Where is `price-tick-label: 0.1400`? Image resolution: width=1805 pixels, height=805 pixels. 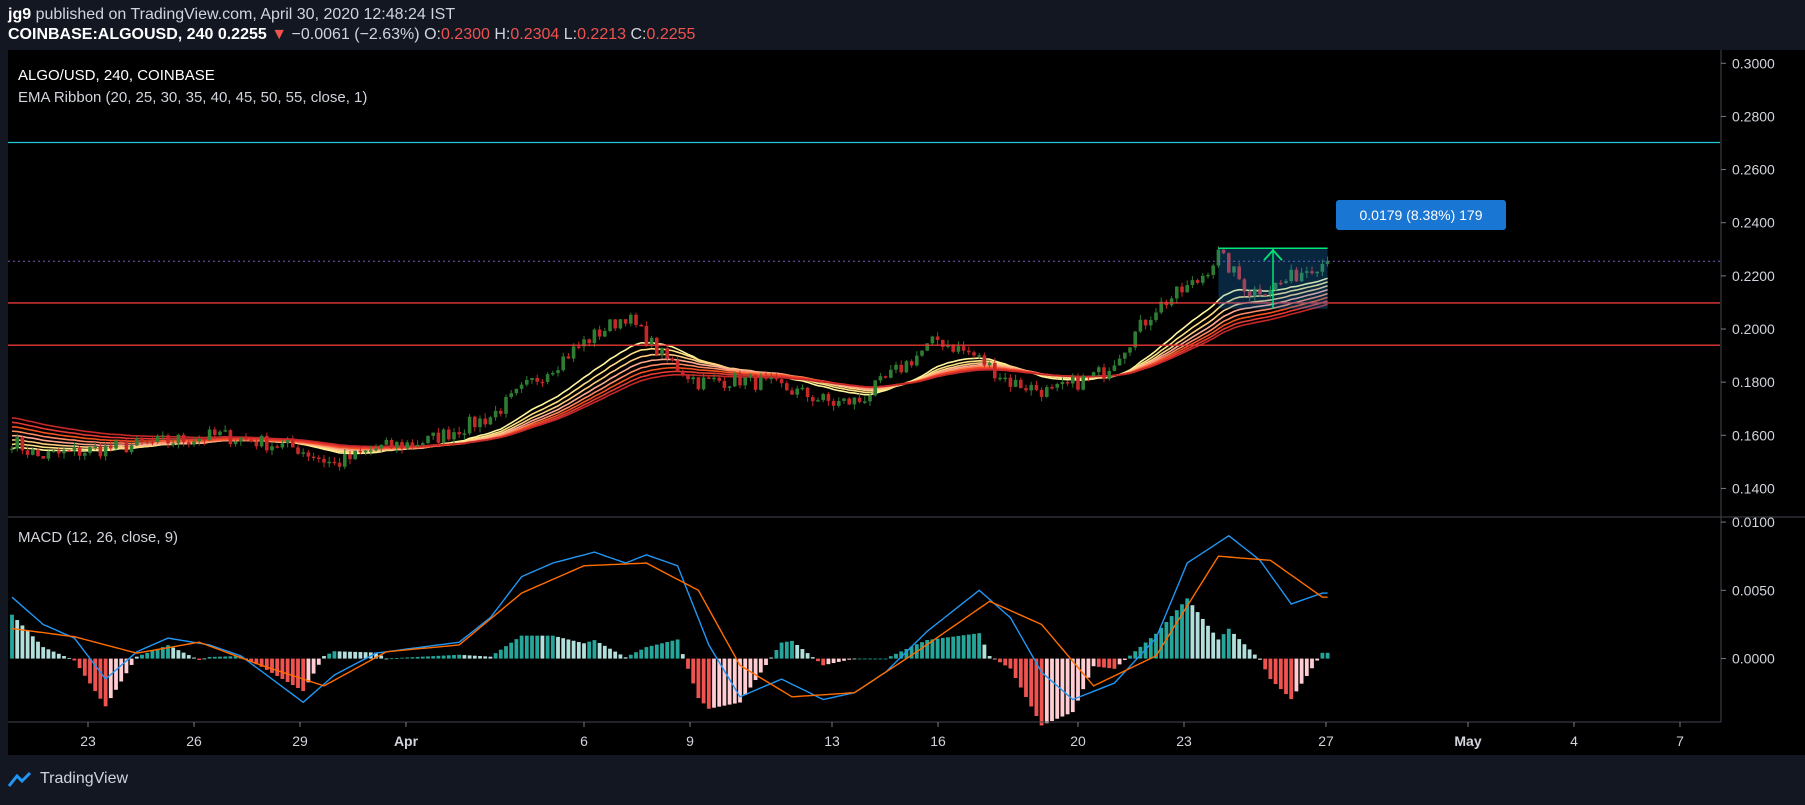
price-tick-label: 0.1400 is located at coordinates (1753, 488).